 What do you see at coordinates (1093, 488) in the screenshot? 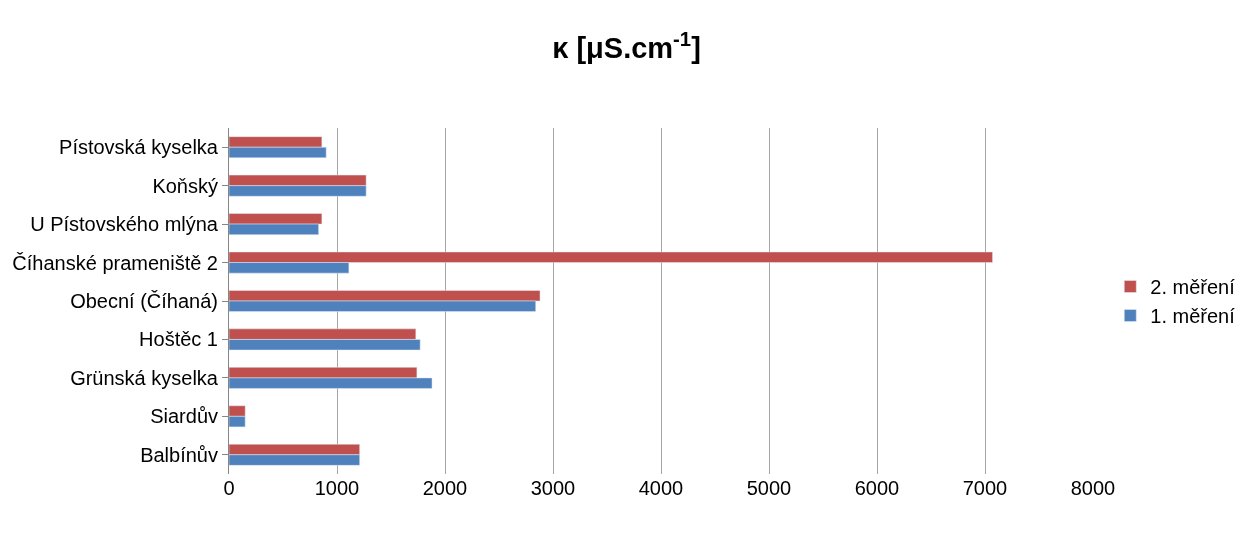
I see `x-tick-label: 8000` at bounding box center [1093, 488].